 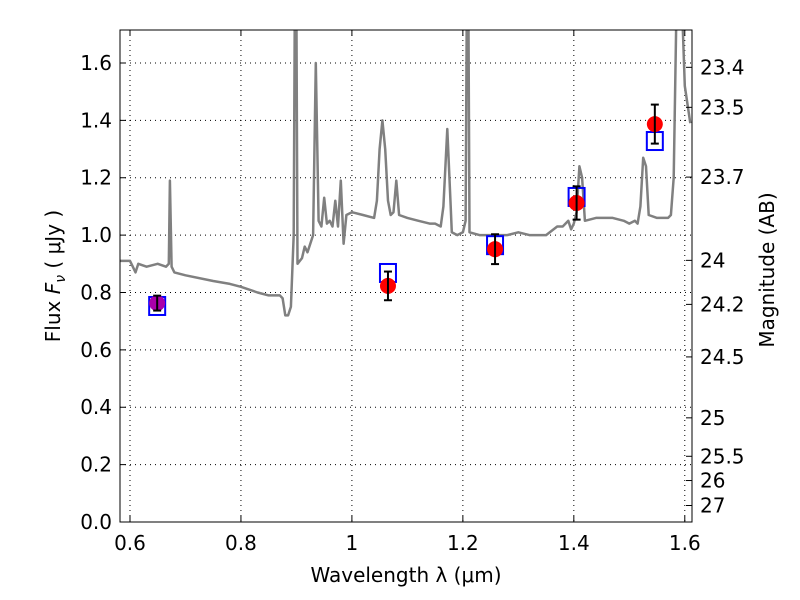 What do you see at coordinates (96, 178) in the screenshot?
I see `y-tick-label: 1.2` at bounding box center [96, 178].